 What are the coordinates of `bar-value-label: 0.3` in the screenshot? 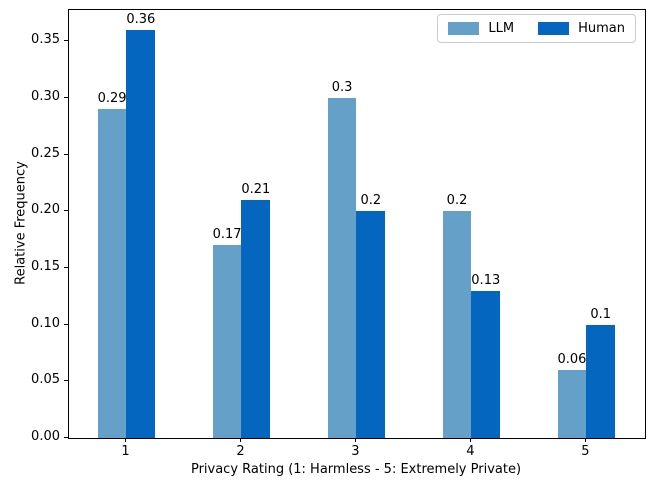 It's located at (342, 87).